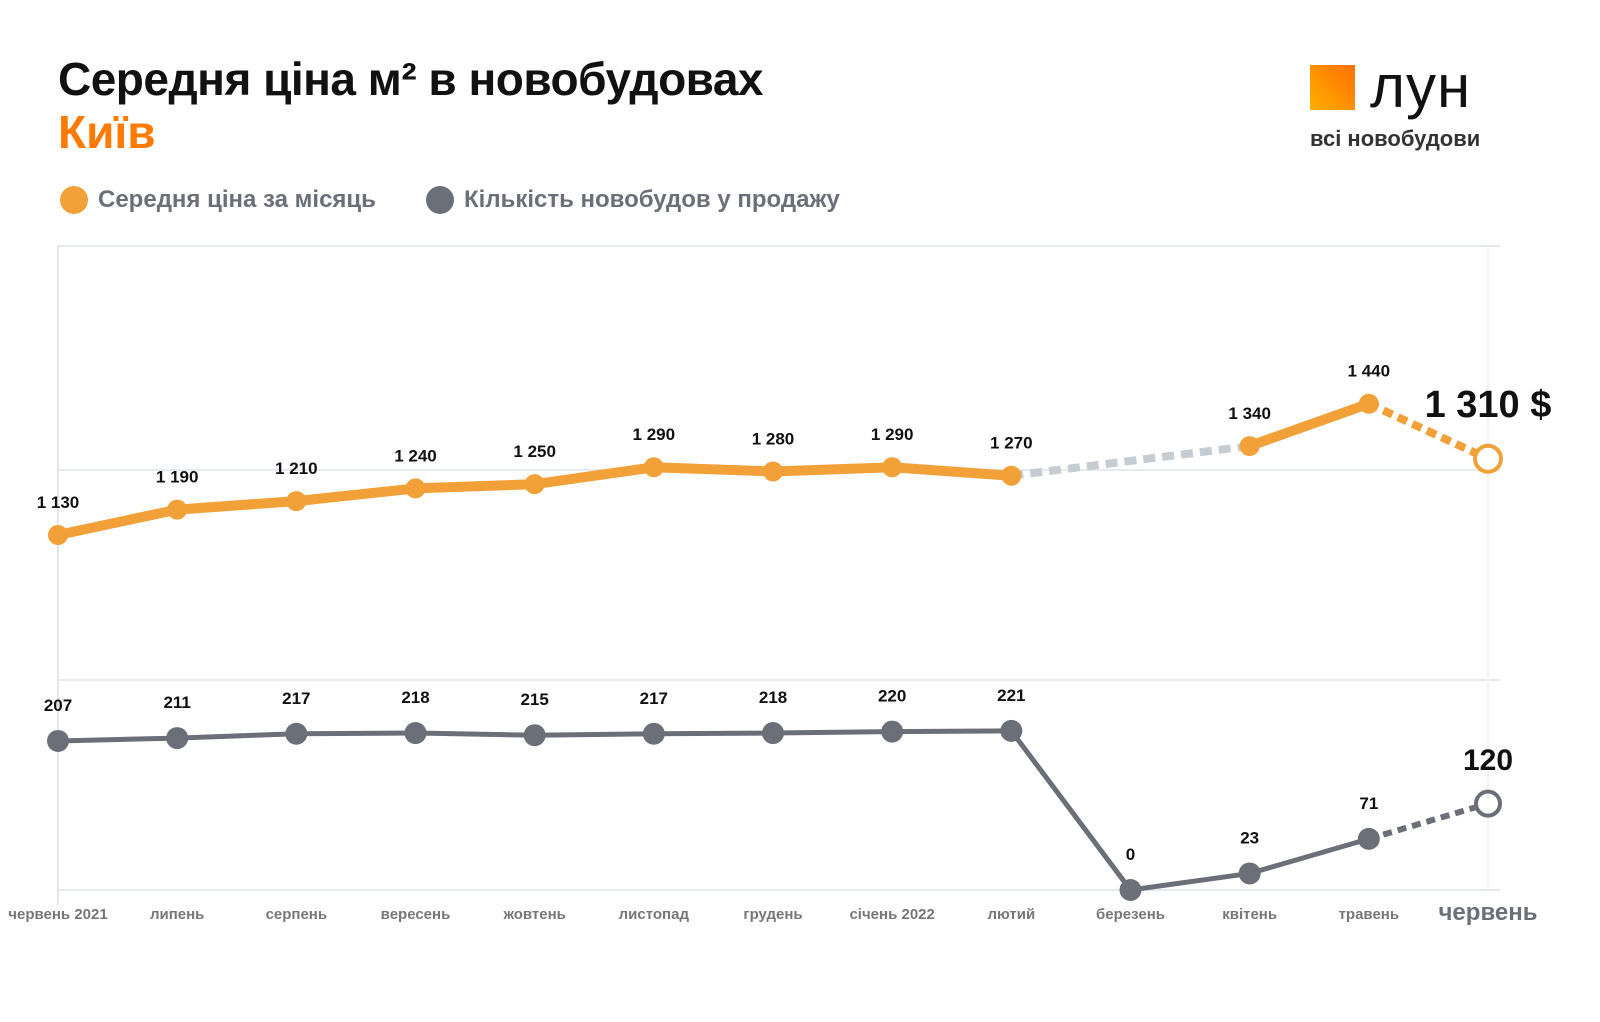  Describe the element at coordinates (1488, 760) in the screenshot. I see `count-data-label: 120` at that location.